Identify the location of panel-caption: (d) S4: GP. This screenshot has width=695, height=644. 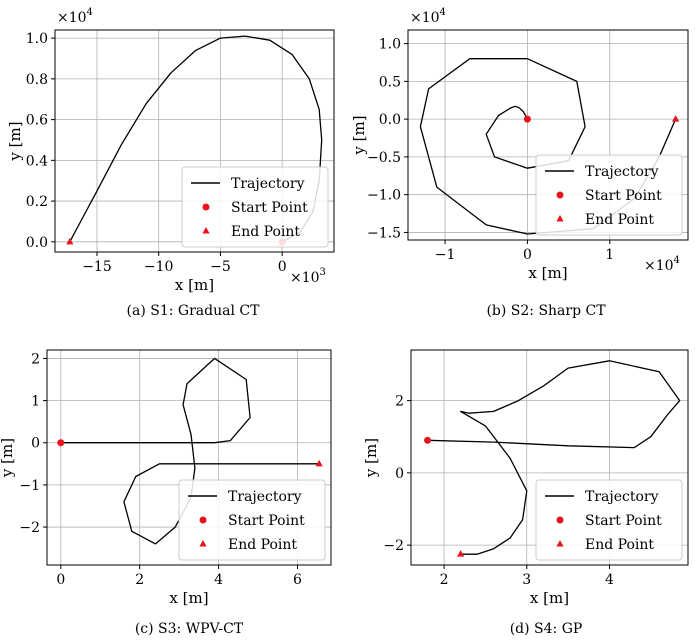
(546, 629).